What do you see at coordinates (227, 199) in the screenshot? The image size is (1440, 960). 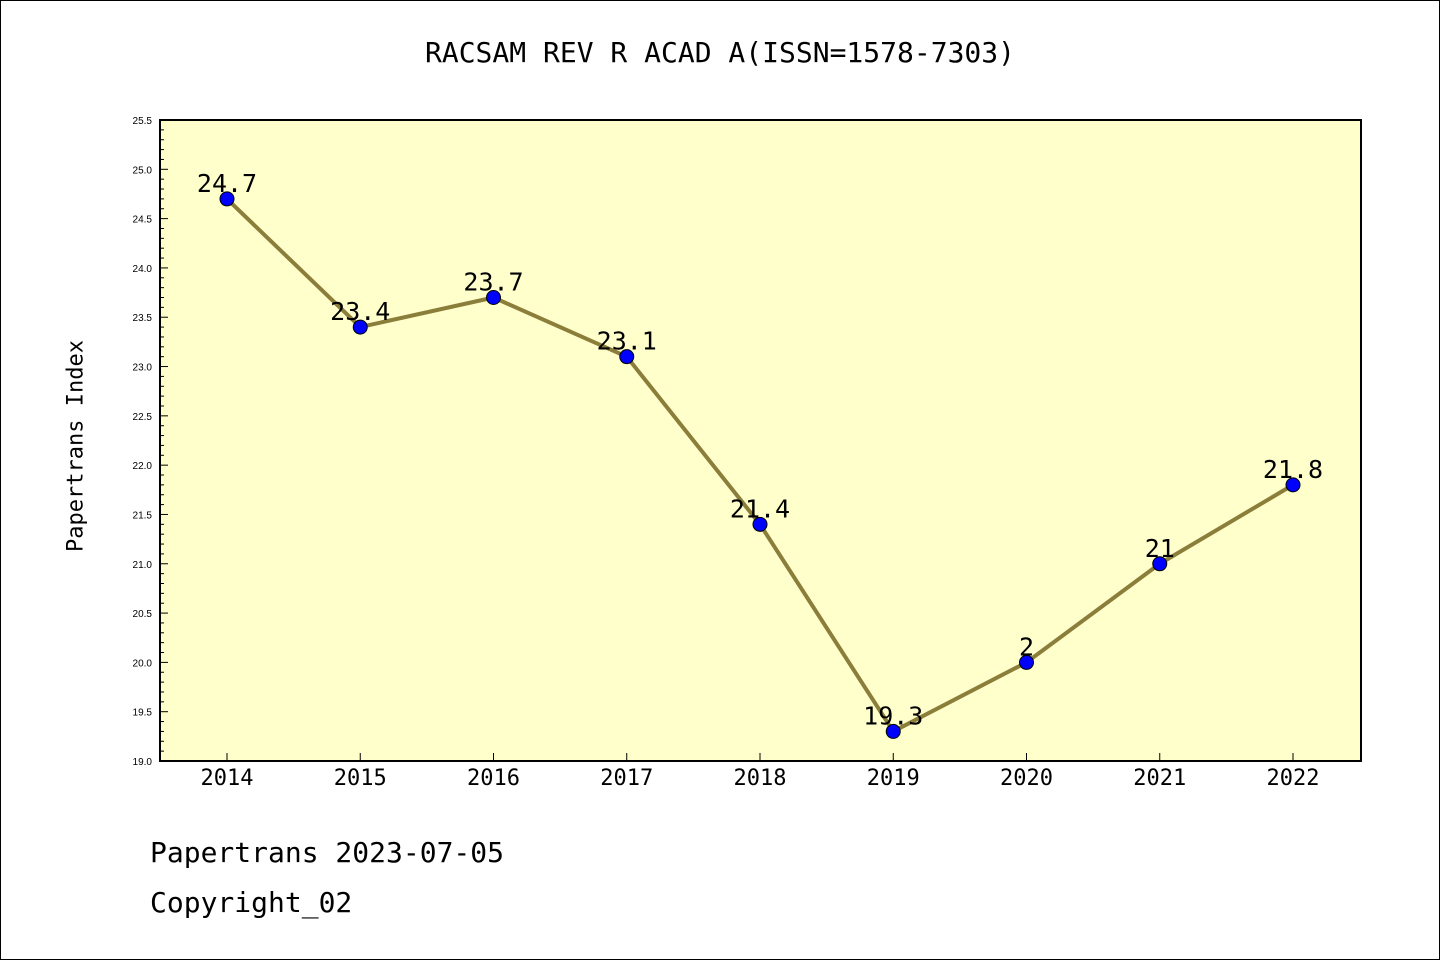 I see `data-point-2014` at bounding box center [227, 199].